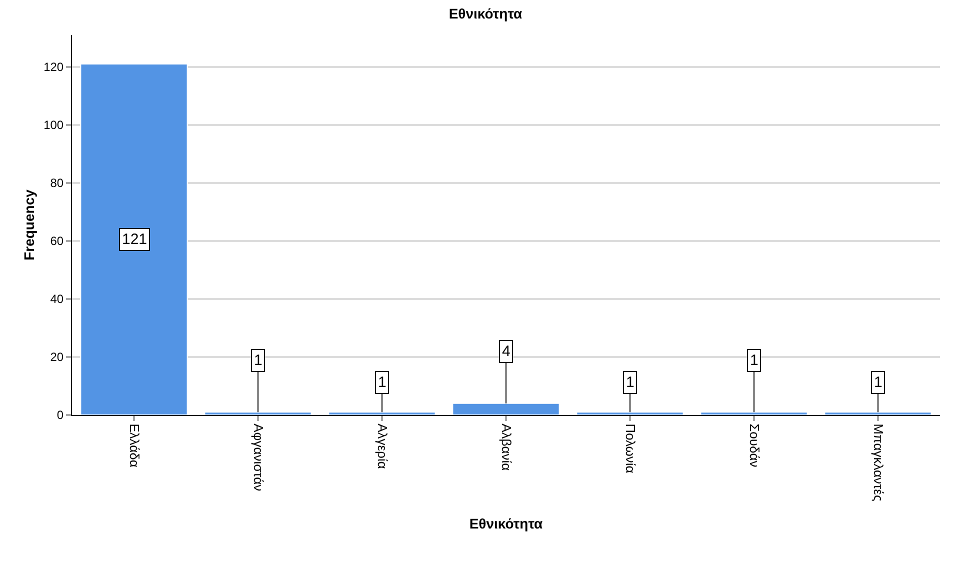 The height and width of the screenshot is (573, 971). What do you see at coordinates (57, 299) in the screenshot?
I see `y-tick-label: 40` at bounding box center [57, 299].